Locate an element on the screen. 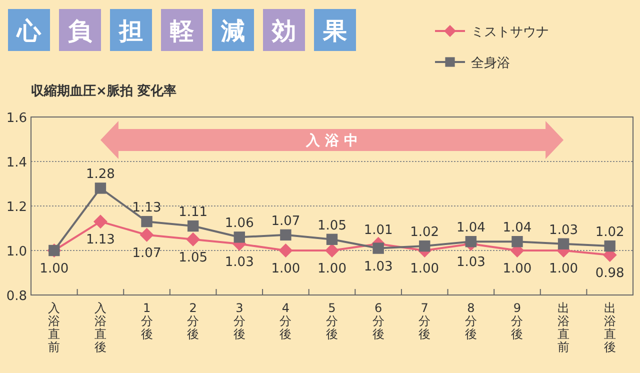  y-tick-label: 0.8 is located at coordinates (16, 296).